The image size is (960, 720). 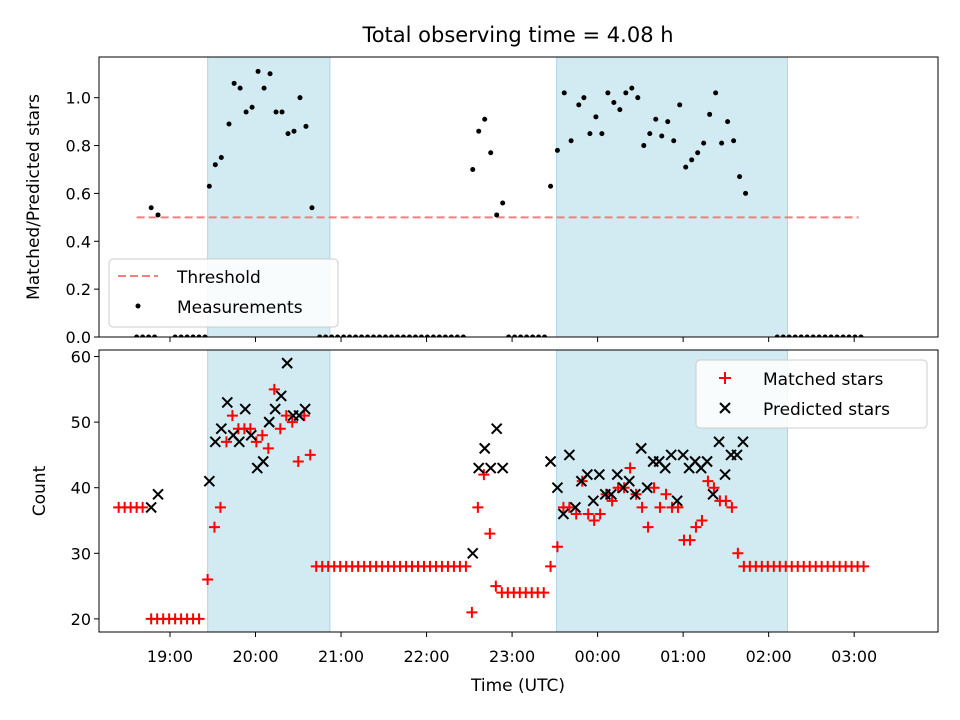 What do you see at coordinates (78, 193) in the screenshot?
I see `y-tick-label-0-3: 0.6` at bounding box center [78, 193].